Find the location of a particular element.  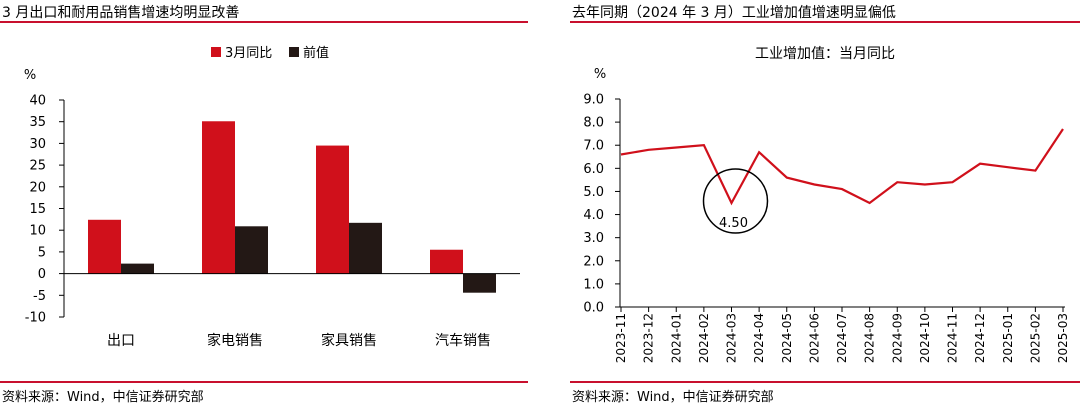

y-tick-label: 25 is located at coordinates (37, 166).